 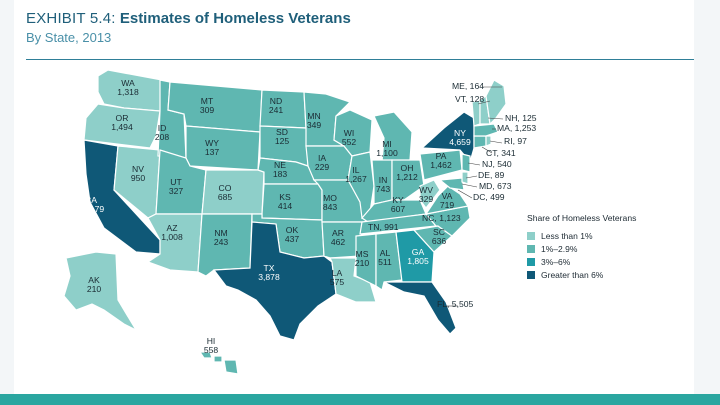 What do you see at coordinates (138, 178) in the screenshot?
I see `state-value-nv: 950` at bounding box center [138, 178].